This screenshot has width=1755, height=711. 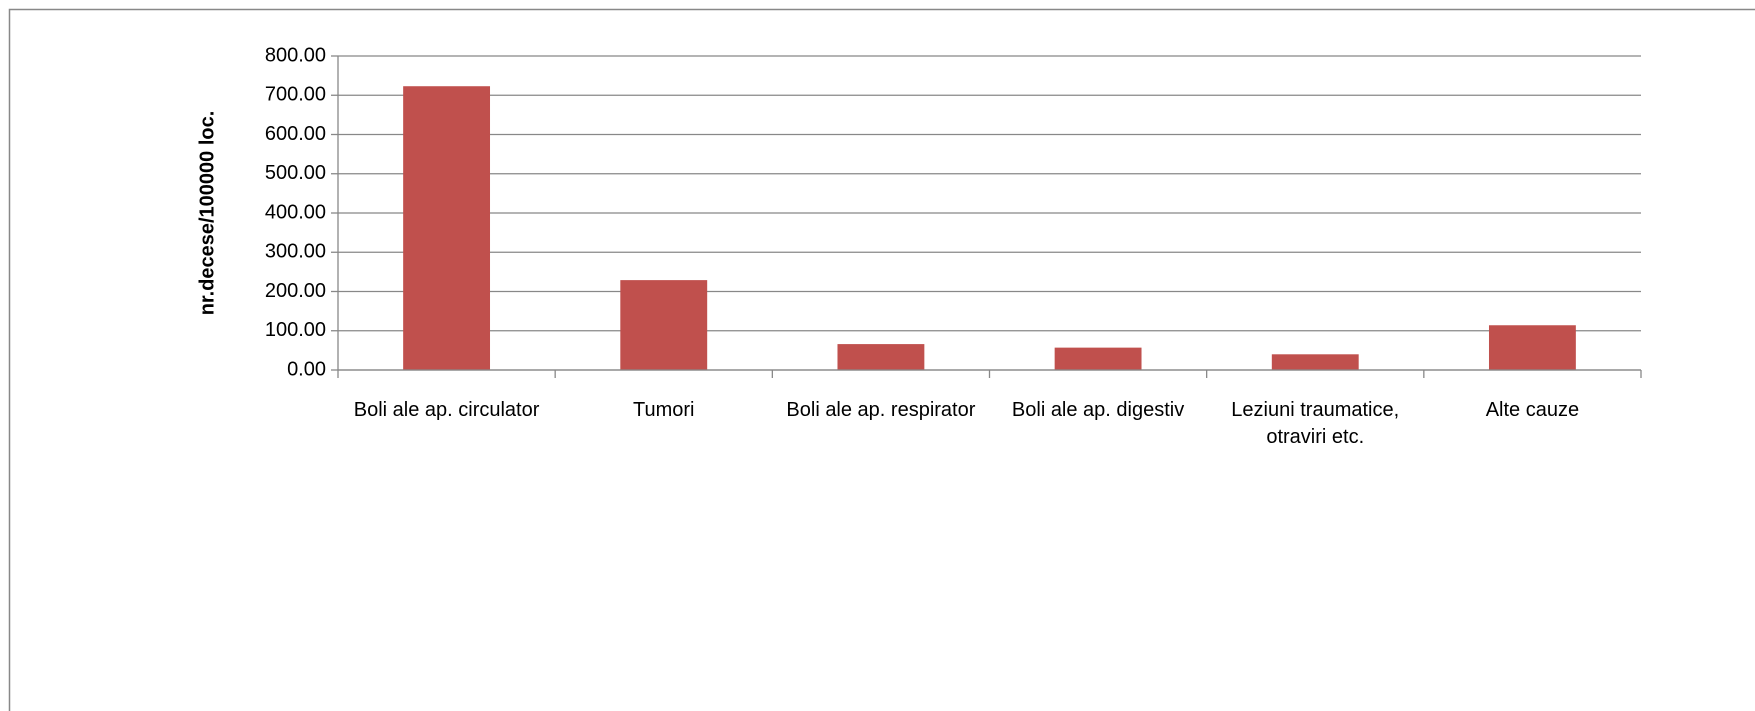 What do you see at coordinates (446, 410) in the screenshot?
I see `x-tick-label: Boli ale ap. circulator` at bounding box center [446, 410].